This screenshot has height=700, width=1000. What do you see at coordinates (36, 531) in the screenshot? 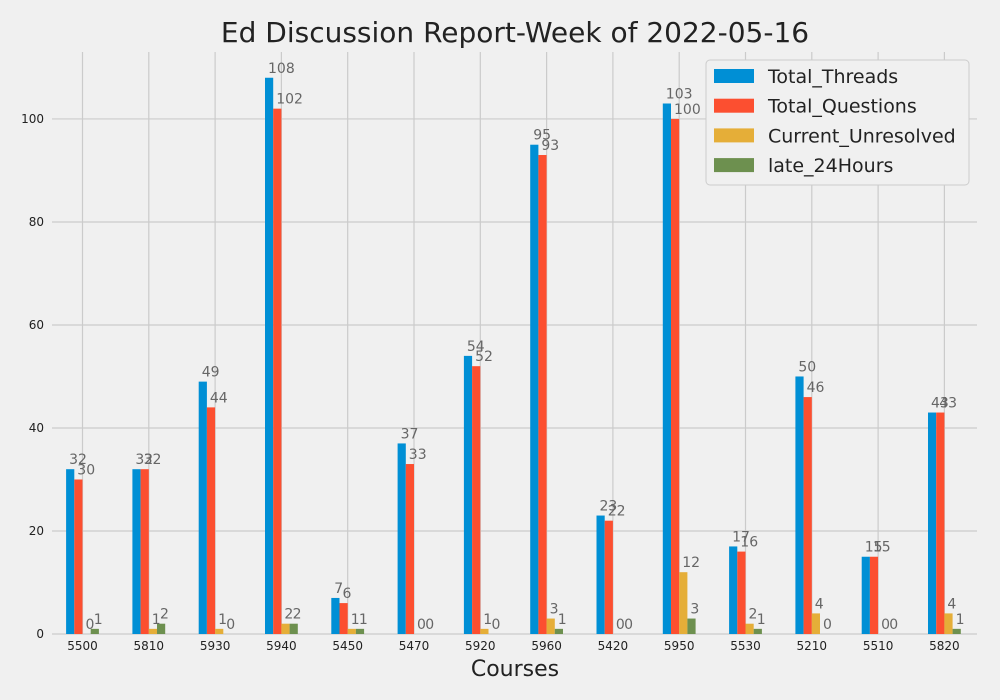
I see `y-tick-label: 20` at bounding box center [36, 531].